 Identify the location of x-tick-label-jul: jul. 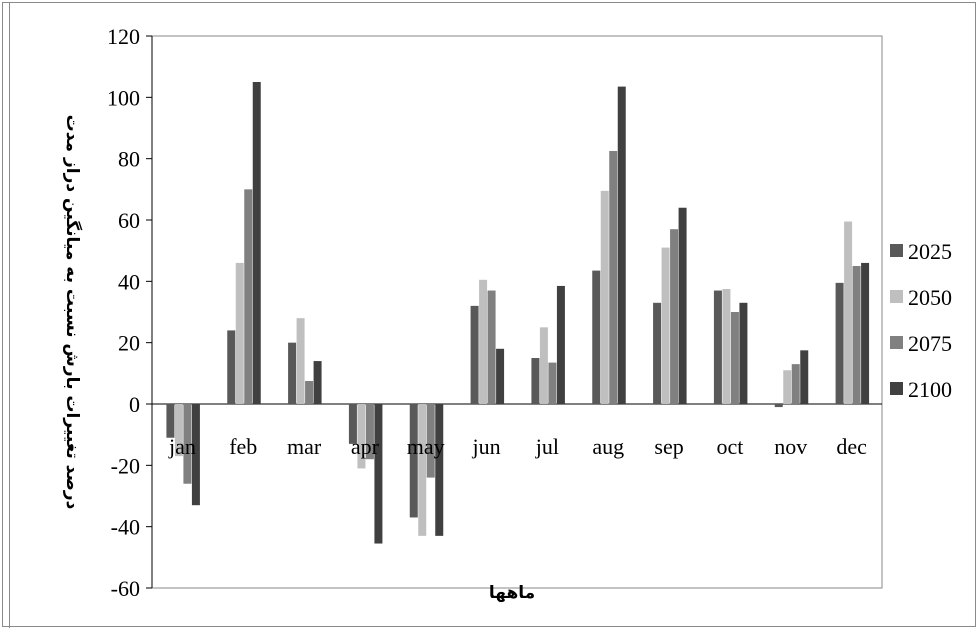
(547, 446).